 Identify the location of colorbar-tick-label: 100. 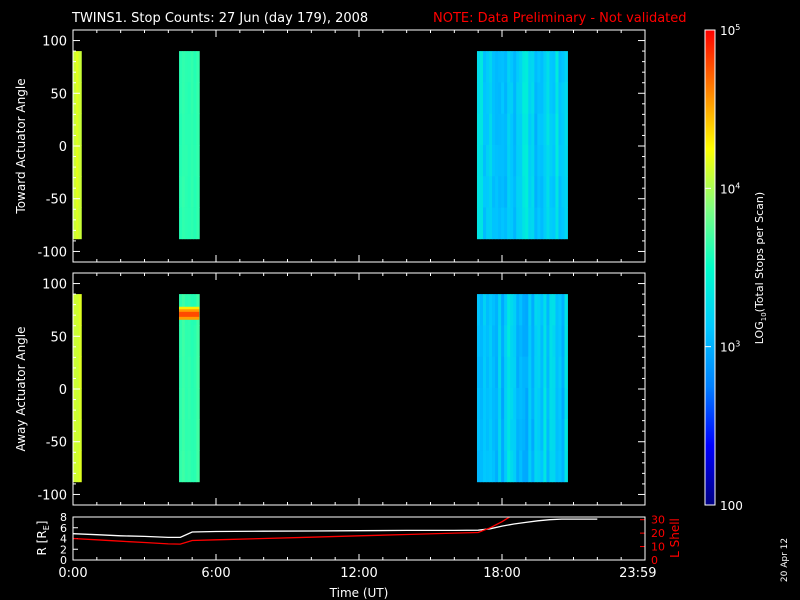
(731, 506).